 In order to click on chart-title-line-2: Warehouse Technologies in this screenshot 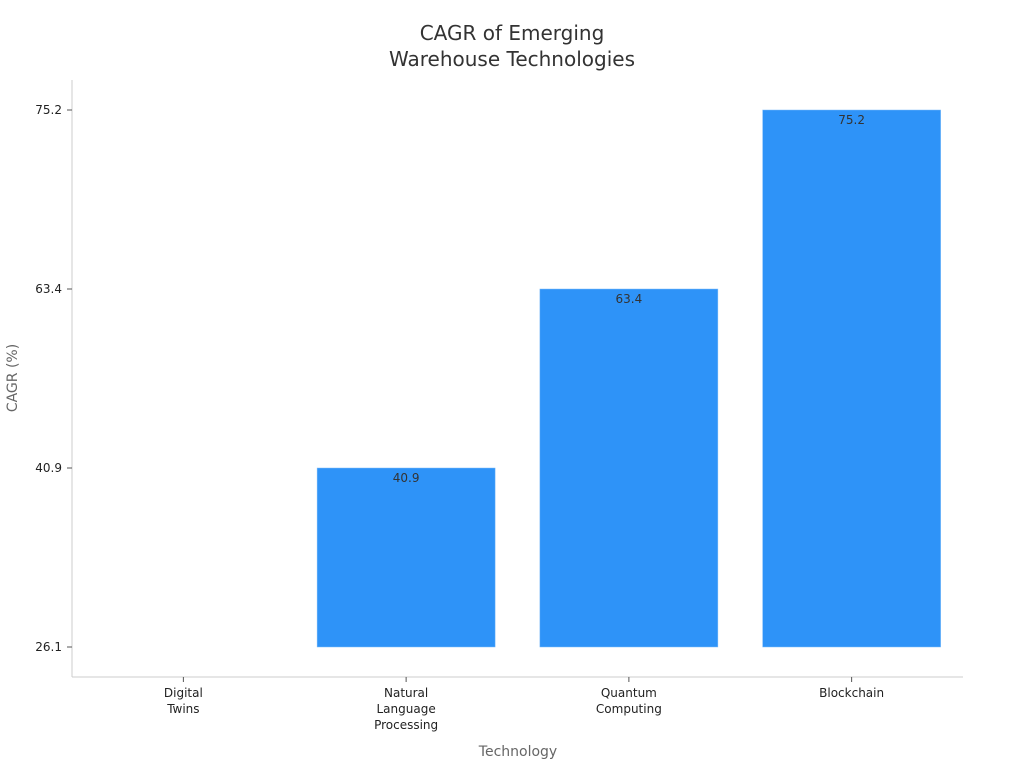, I will do `click(512, 59)`.